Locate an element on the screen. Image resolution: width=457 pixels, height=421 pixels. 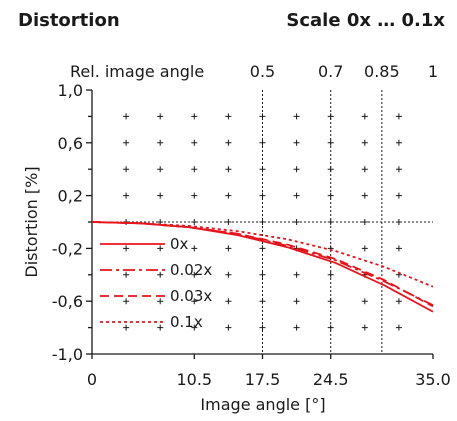
legend-label-0.1x: 0.1x is located at coordinates (186, 322).